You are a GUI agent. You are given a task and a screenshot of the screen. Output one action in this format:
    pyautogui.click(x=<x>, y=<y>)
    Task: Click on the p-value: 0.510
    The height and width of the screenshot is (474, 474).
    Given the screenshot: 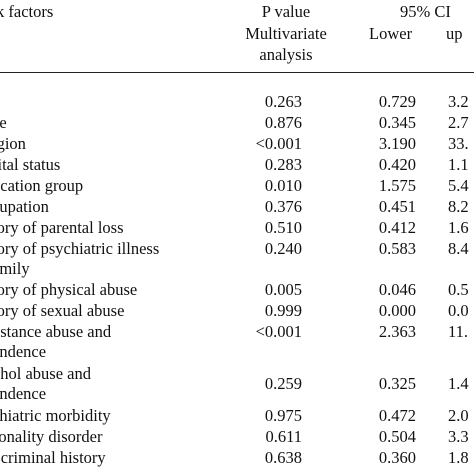 What is the action you would take?
    pyautogui.click(x=283, y=227)
    